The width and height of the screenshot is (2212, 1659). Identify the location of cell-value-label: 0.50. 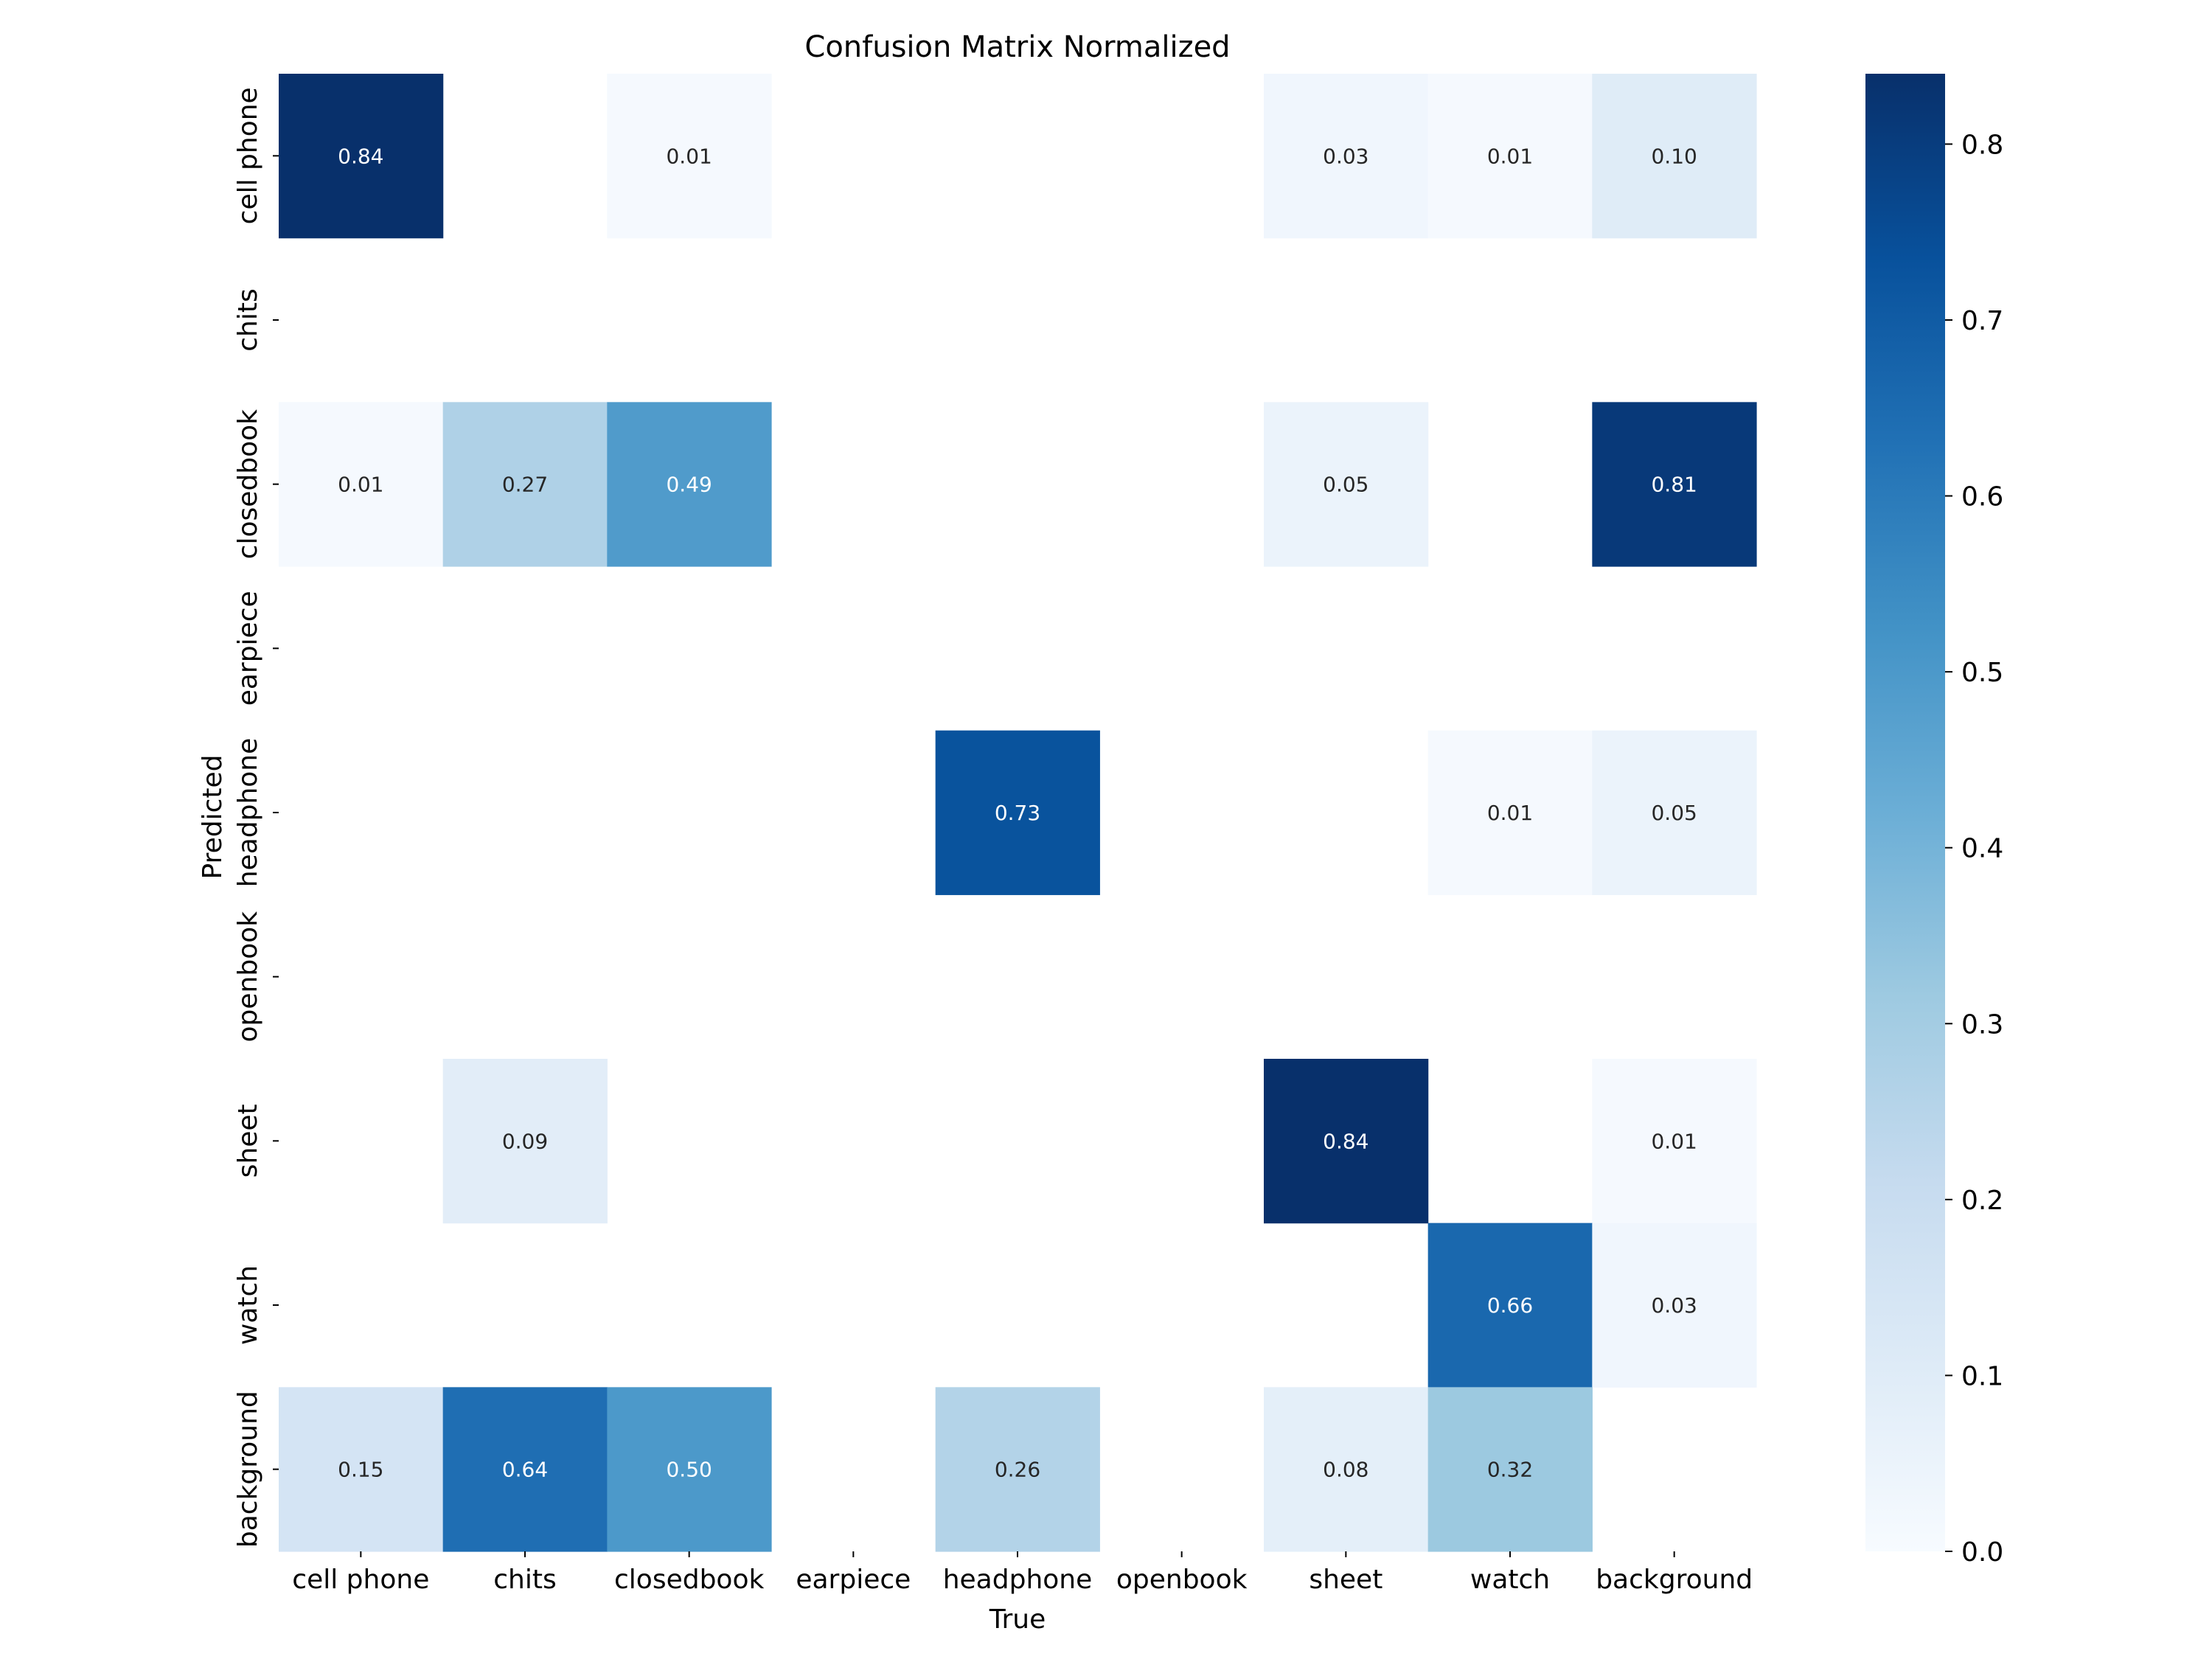
(689, 1470).